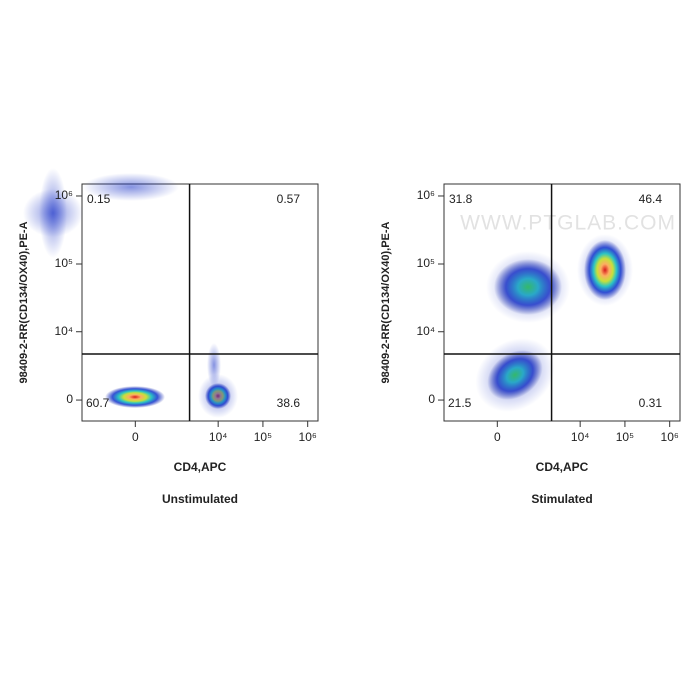 Image resolution: width=700 pixels, height=700 pixels. I want to click on subtitle: Stimulated, so click(561, 499).